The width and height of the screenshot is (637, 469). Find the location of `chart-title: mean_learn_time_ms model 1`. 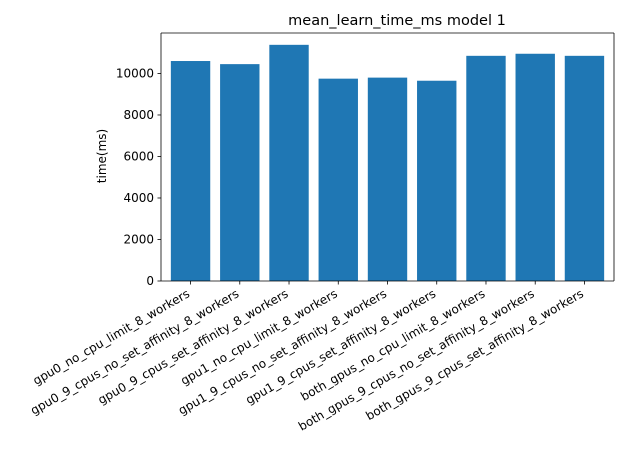

chart-title: mean_learn_time_ms model 1 is located at coordinates (397, 21).